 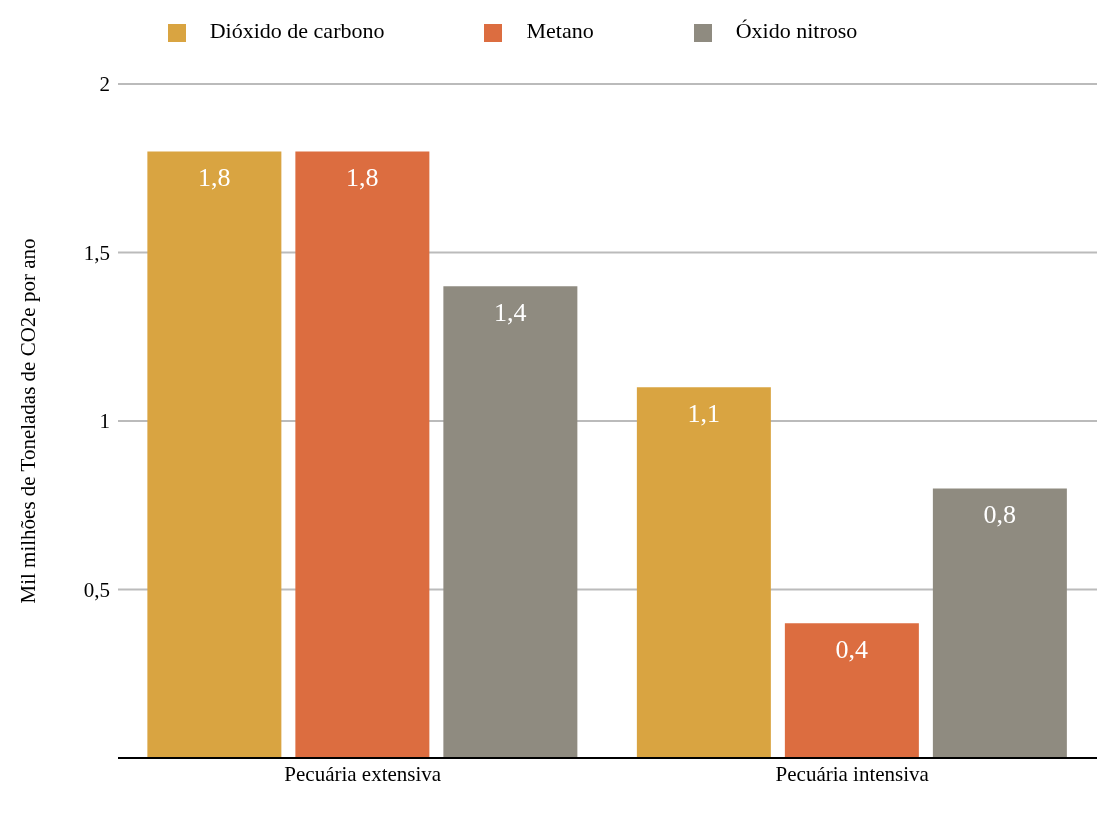 What do you see at coordinates (704, 413) in the screenshot?
I see `data-label: 1,1` at bounding box center [704, 413].